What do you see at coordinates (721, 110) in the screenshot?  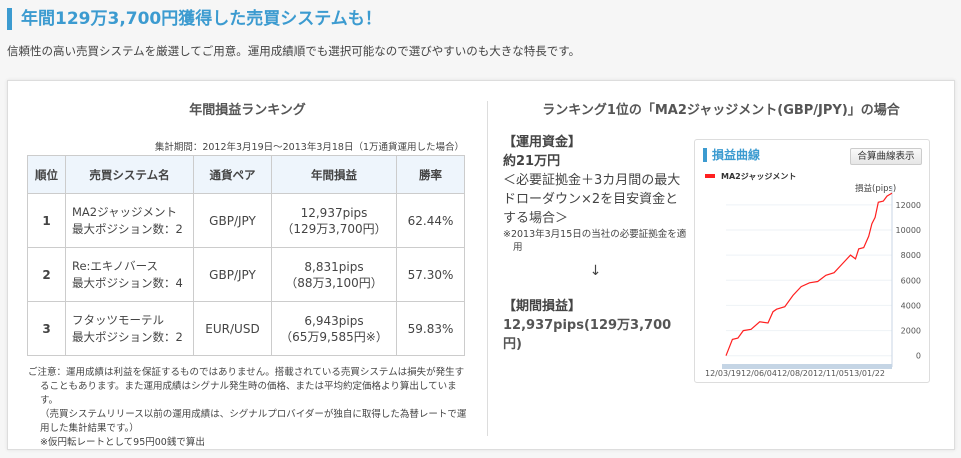 I see `top-system-heading: ランキング1位の「MA2ジャッジメント(GBP/JPY)」の場合` at bounding box center [721, 110].